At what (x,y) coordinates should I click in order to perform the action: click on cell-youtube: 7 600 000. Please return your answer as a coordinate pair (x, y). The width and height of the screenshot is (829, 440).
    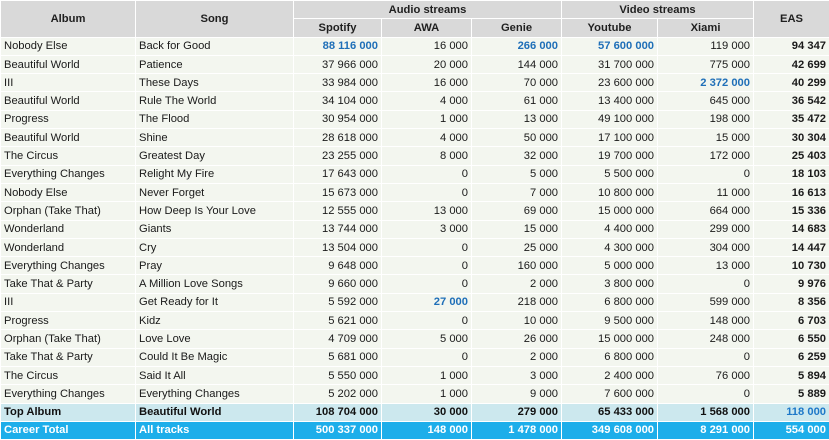
    Looking at the image, I should click on (610, 394).